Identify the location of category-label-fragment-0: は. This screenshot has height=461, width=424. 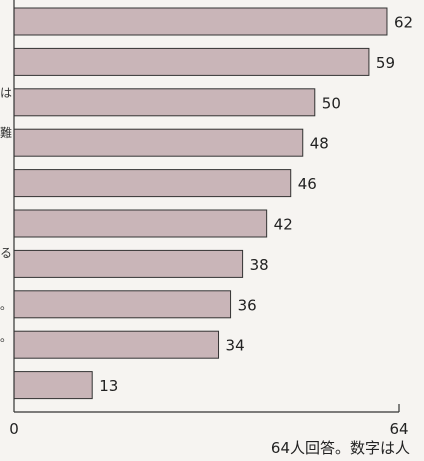
(6, 93).